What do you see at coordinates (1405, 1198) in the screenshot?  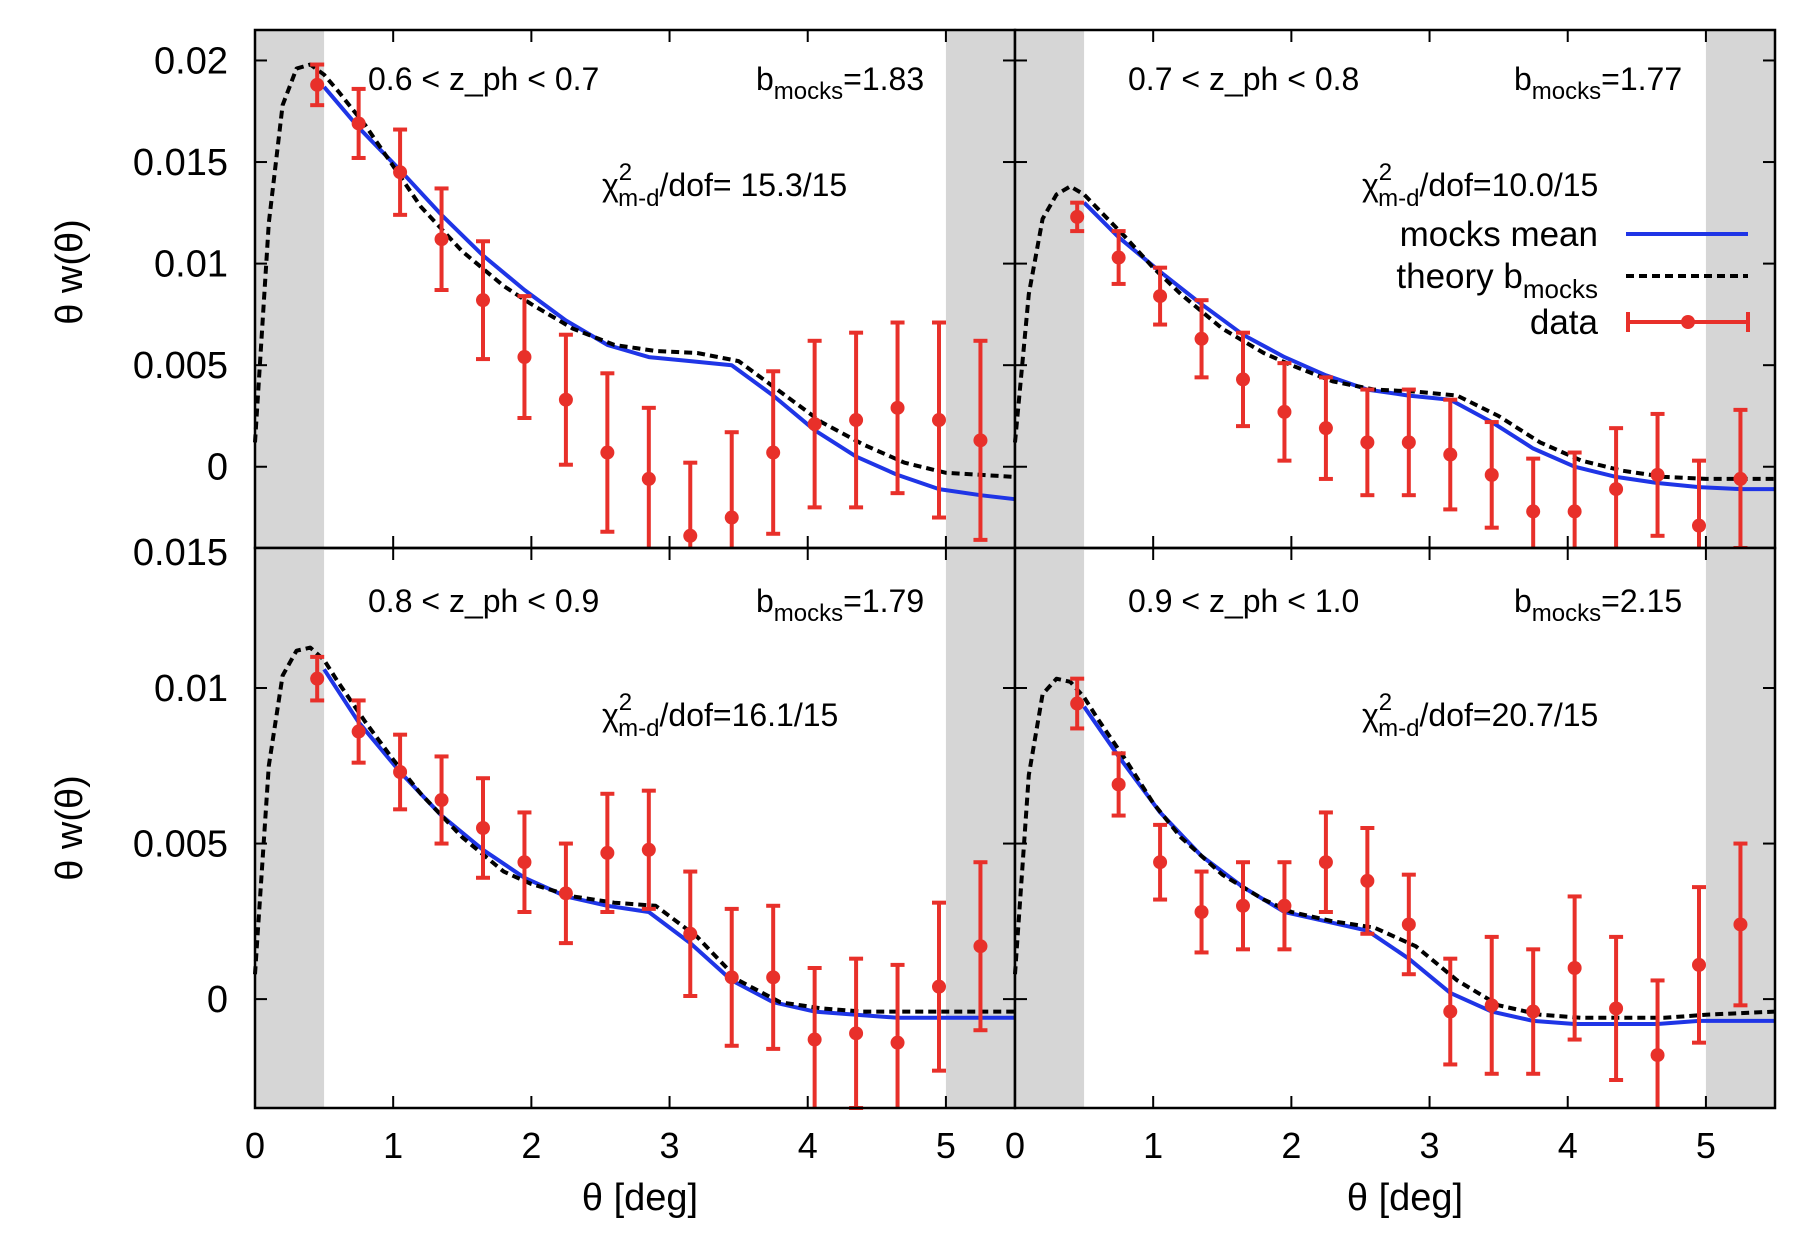 I see `x-axis-title-right: θ [deg]` at bounding box center [1405, 1198].